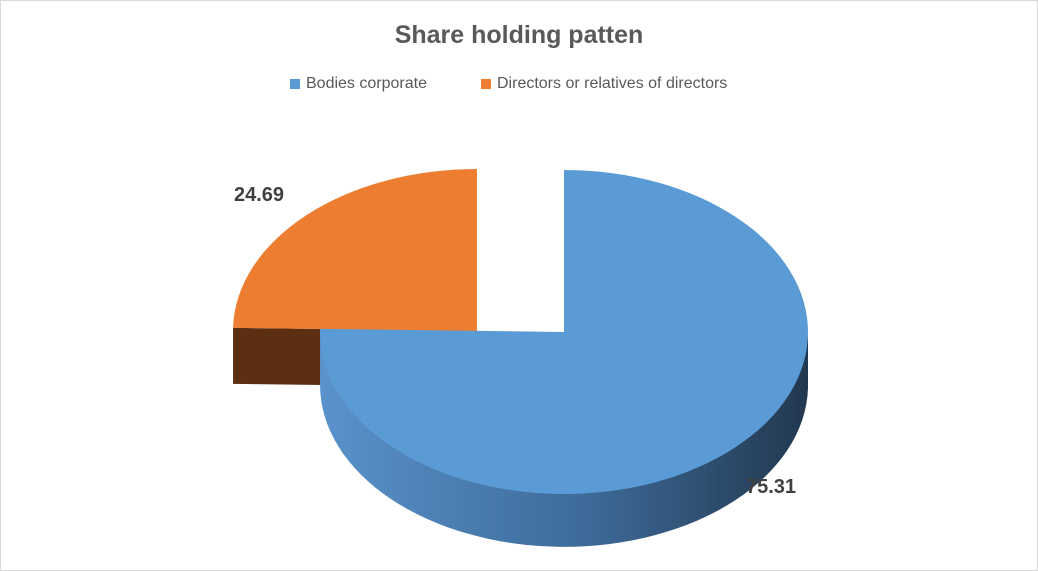  Describe the element at coordinates (259, 195) in the screenshot. I see `data-label-directors: 24.69` at that location.